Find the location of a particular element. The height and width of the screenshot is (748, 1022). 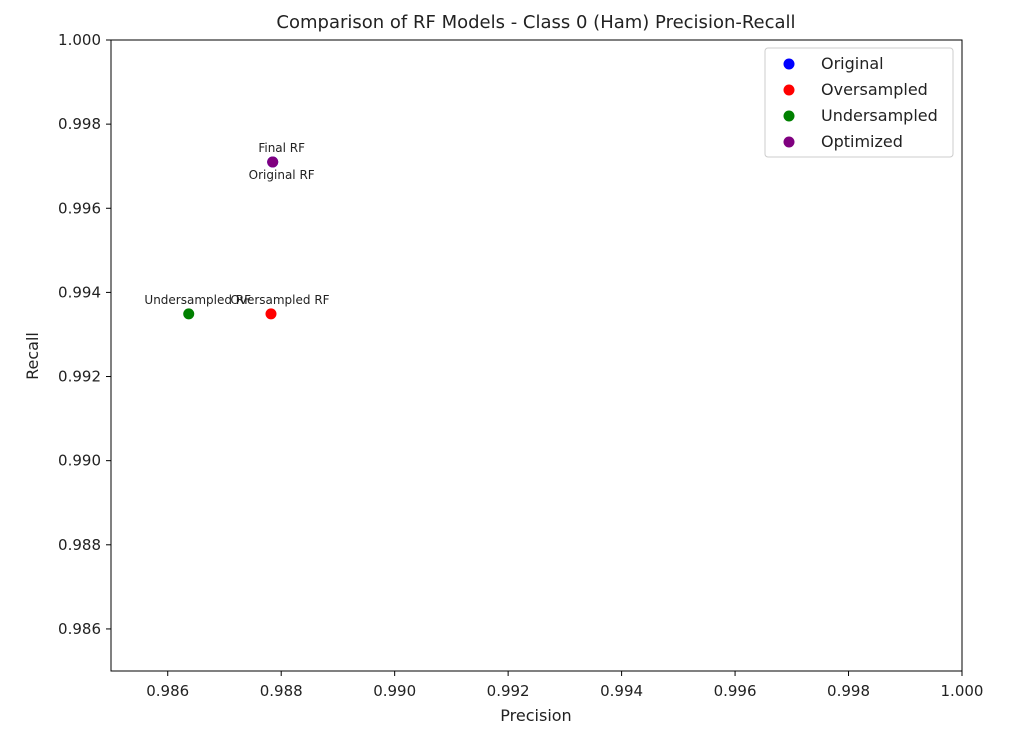

legend-label: Optimized is located at coordinates (862, 141).